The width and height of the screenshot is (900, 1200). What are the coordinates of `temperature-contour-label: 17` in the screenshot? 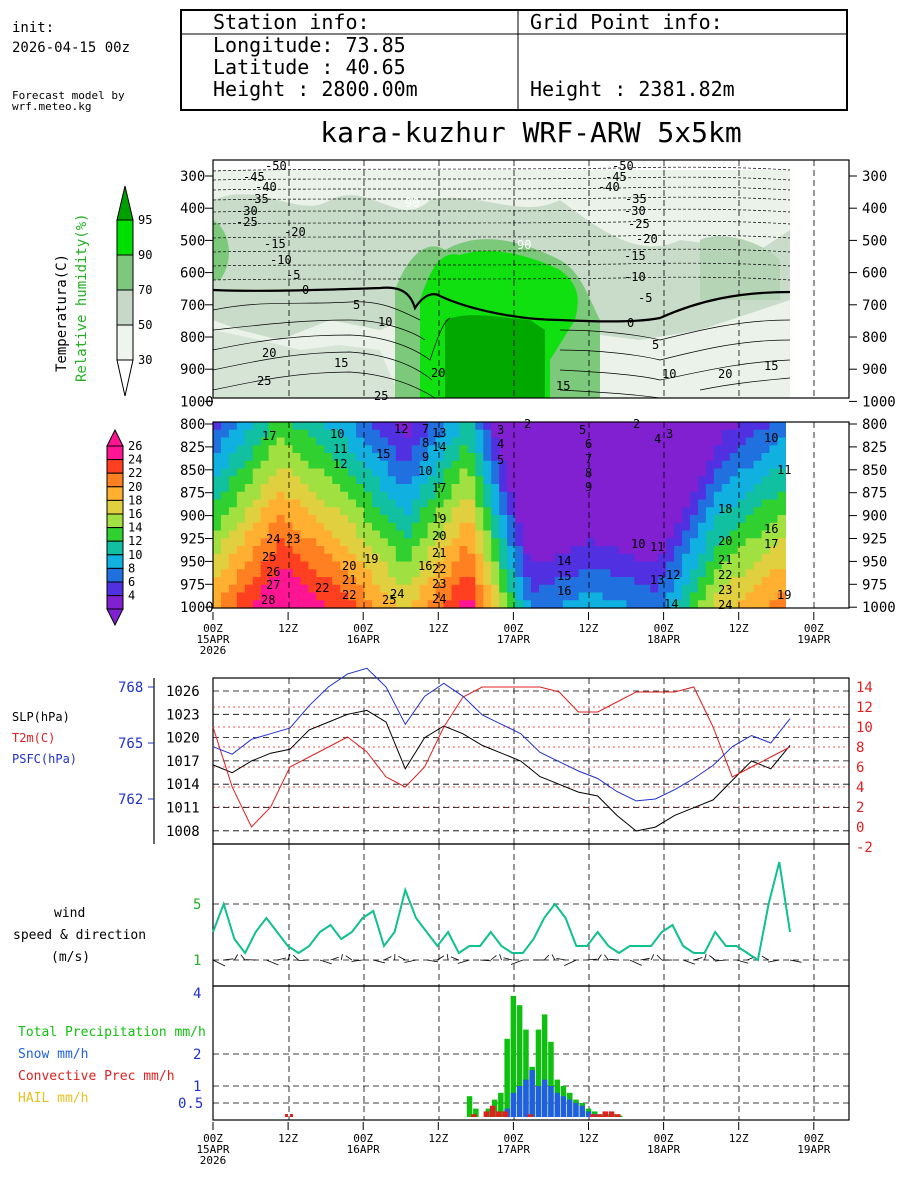 It's located at (439, 488).